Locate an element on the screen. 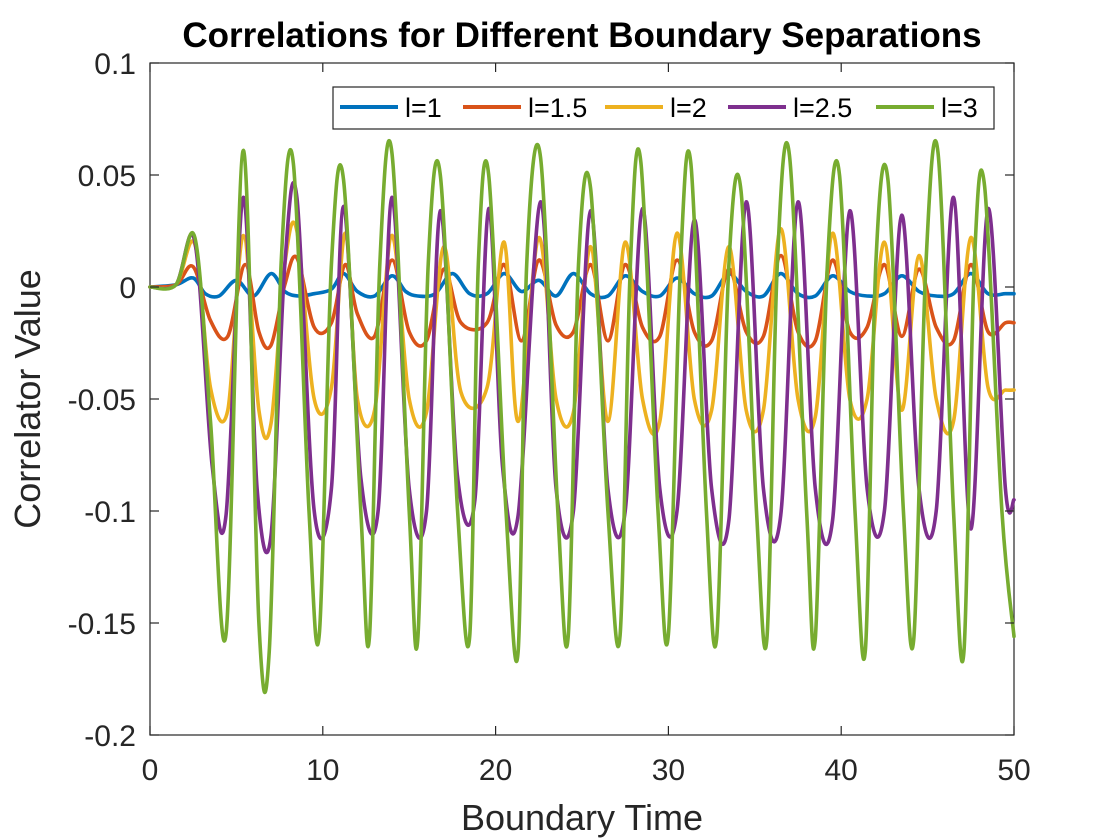  x-tick-label: 50 is located at coordinates (1013, 770).